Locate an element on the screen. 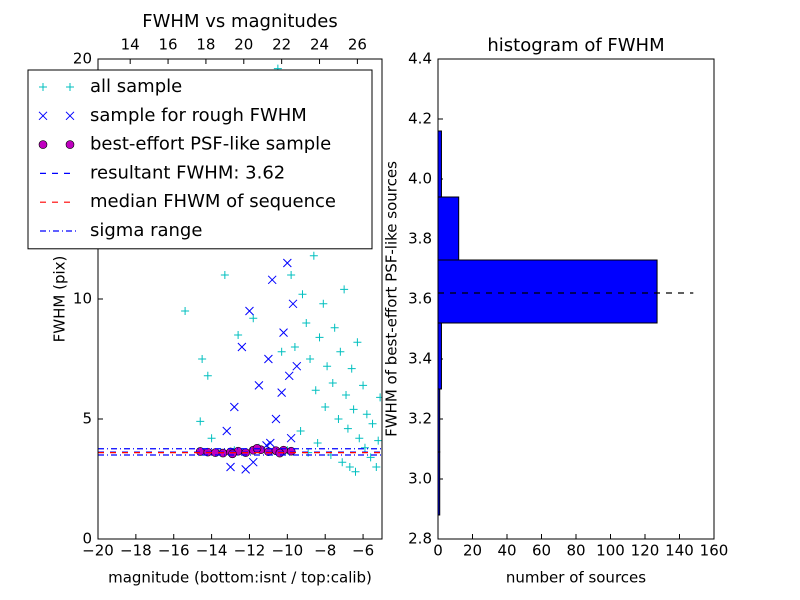  x2-tick-label: 18 is located at coordinates (205, 45).